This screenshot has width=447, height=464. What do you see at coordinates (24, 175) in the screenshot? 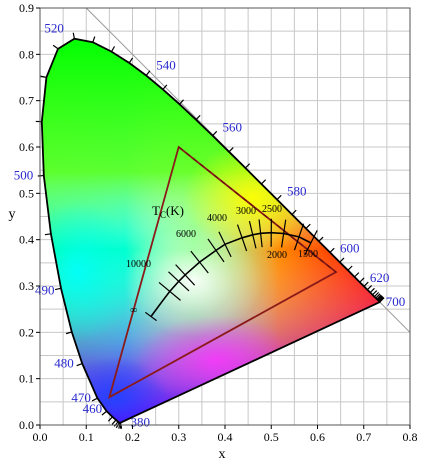
I see `wavelength-label-500: 500` at bounding box center [24, 175].